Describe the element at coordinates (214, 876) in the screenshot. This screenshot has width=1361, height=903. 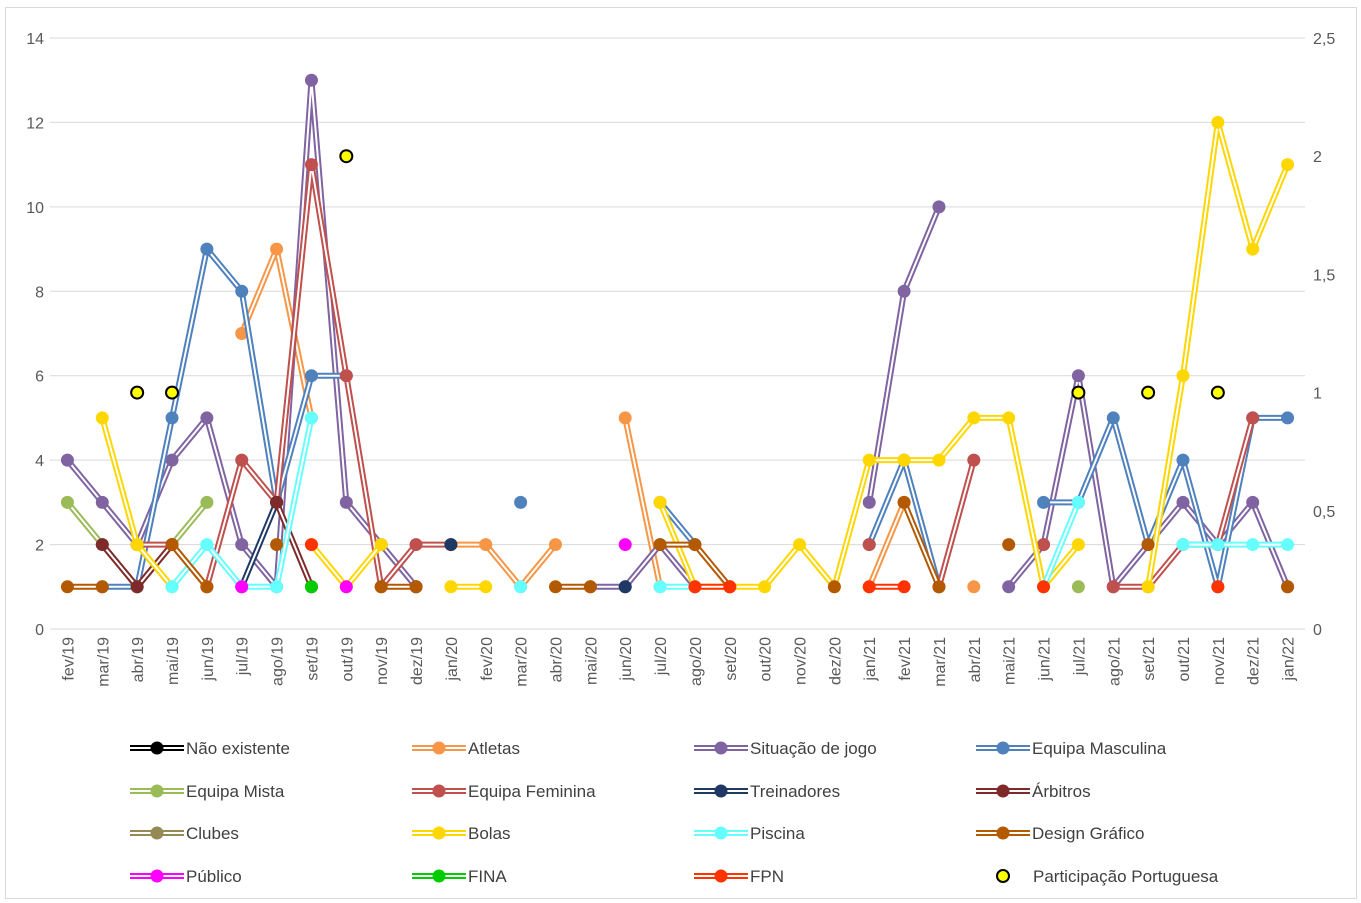
I see `legend-label: Público` at that location.